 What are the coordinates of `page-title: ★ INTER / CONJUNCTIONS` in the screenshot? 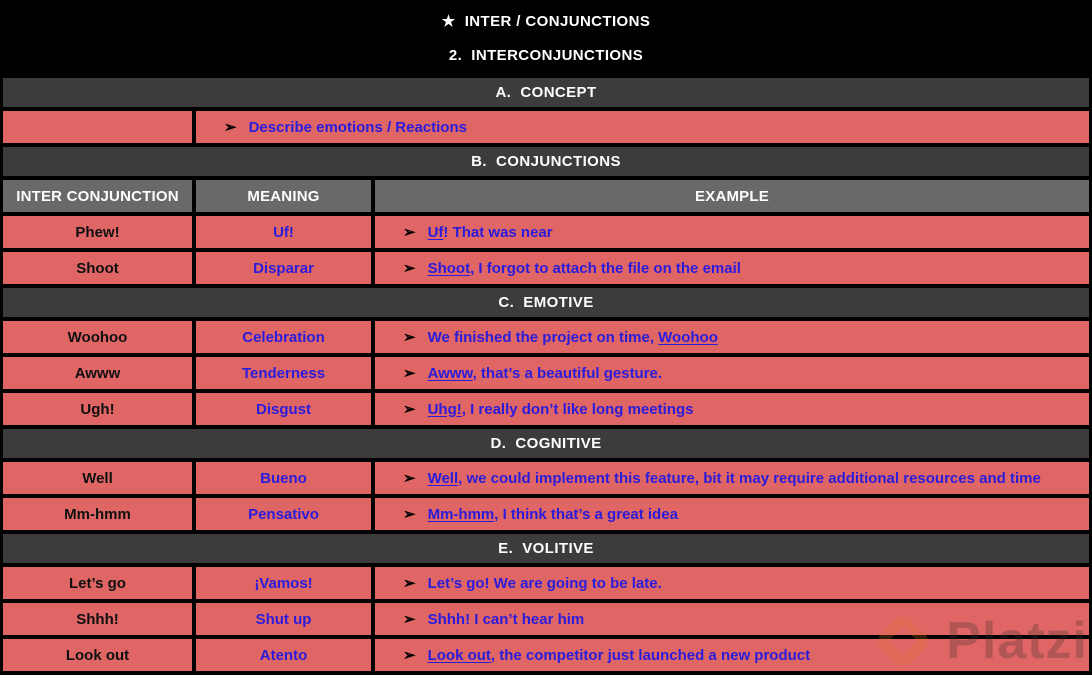 It's located at (546, 21).